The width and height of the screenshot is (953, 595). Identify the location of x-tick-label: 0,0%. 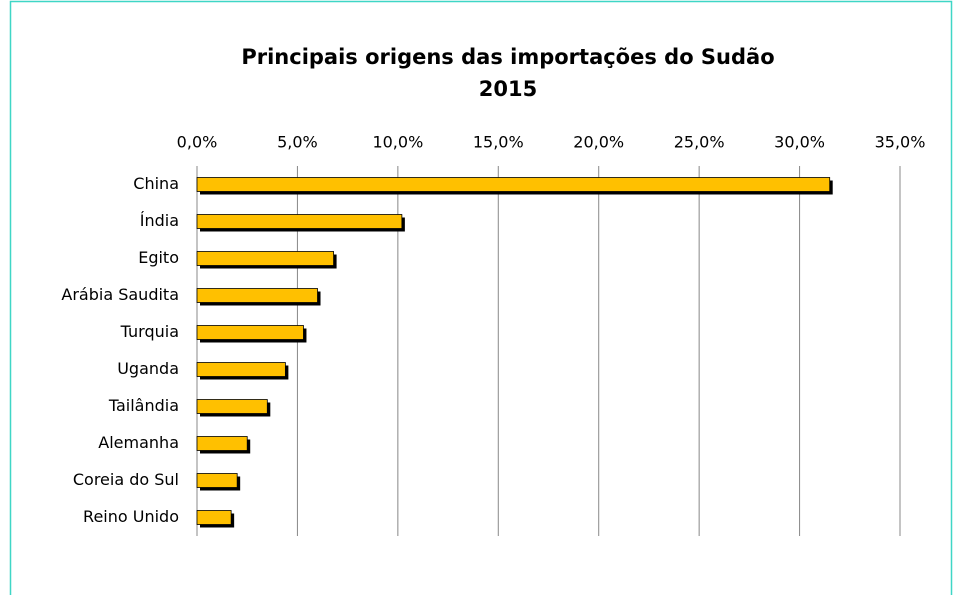
(197, 142).